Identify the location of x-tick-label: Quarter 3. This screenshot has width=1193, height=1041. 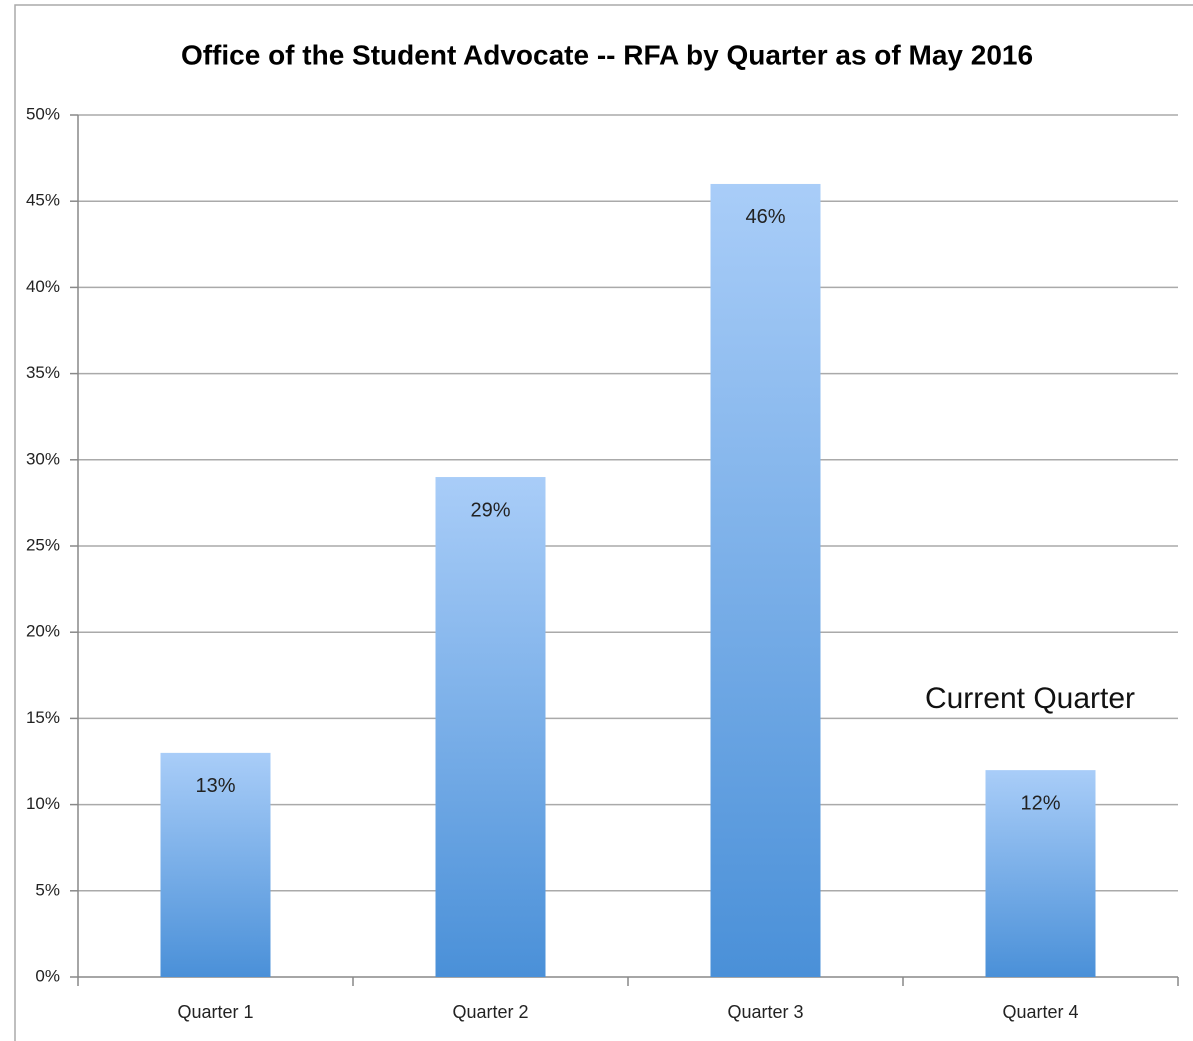
(765, 1012).